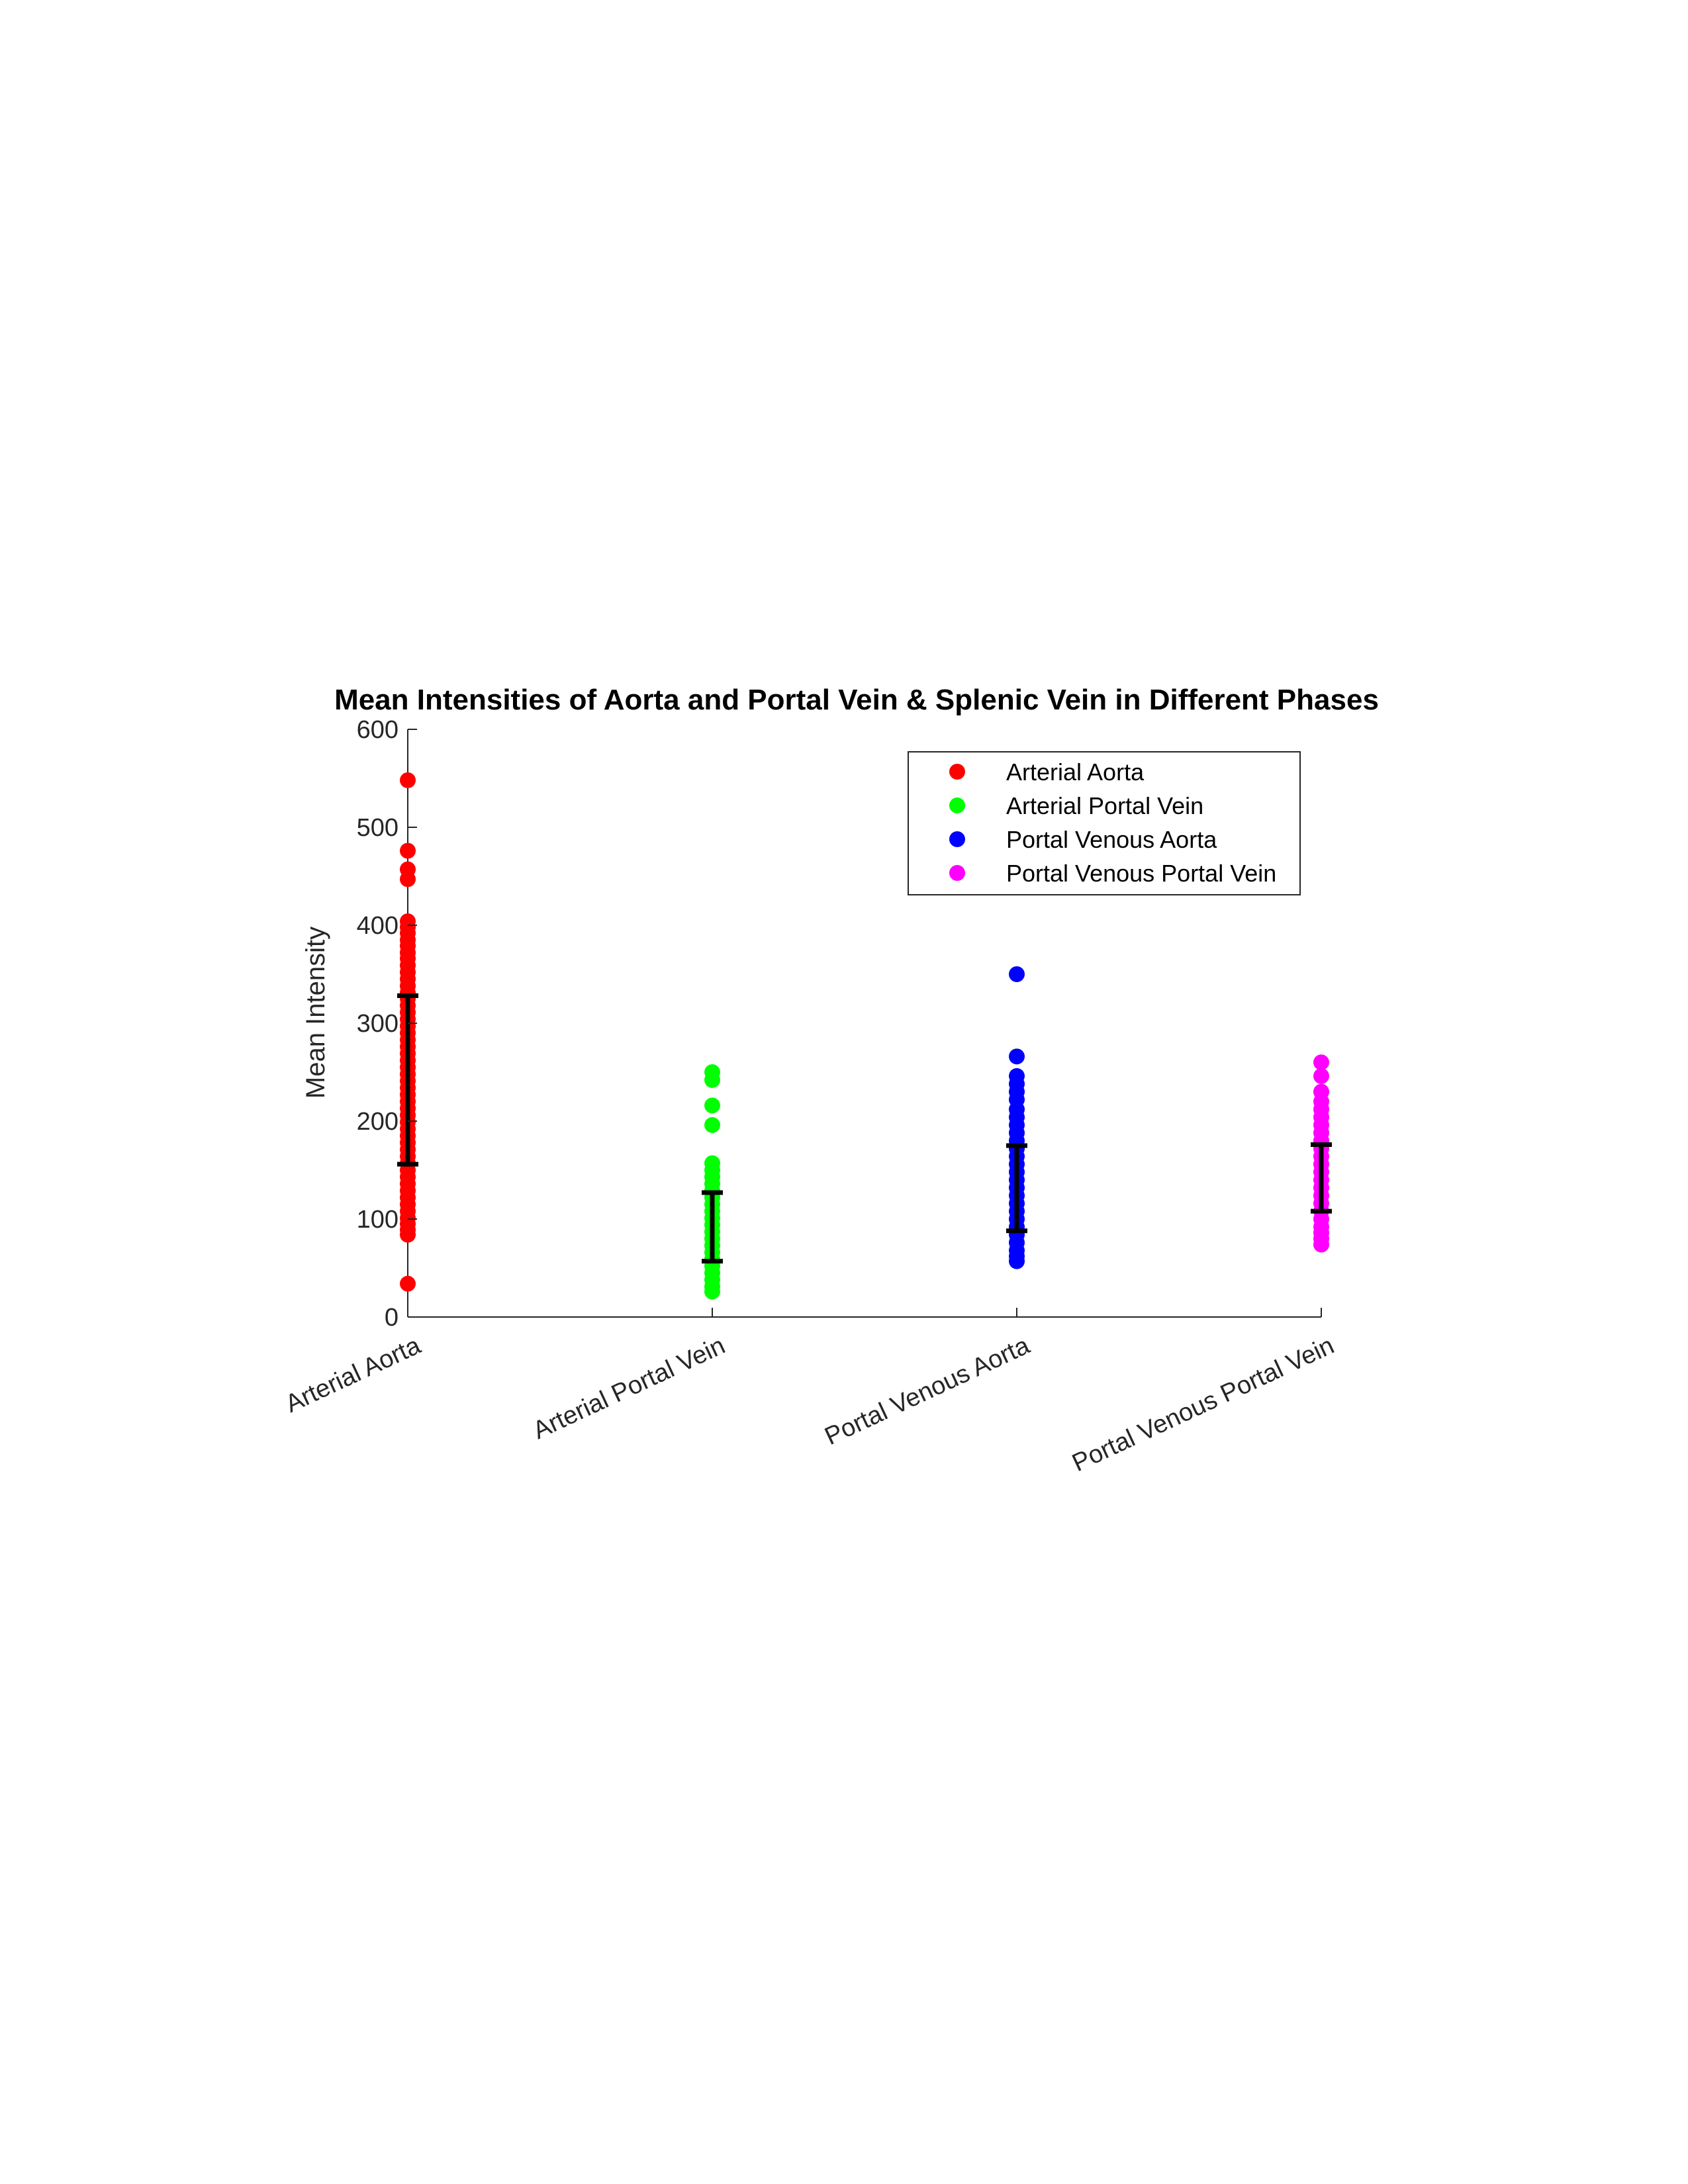  What do you see at coordinates (378, 1024) in the screenshot?
I see `y-tick-label: 300` at bounding box center [378, 1024].